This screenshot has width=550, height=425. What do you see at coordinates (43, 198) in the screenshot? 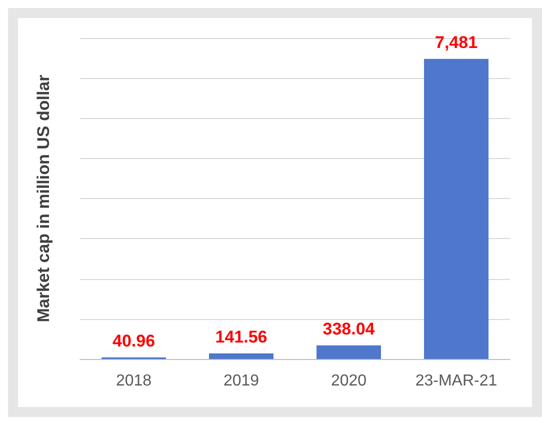
I see `y-axis-title: Market cap in million US dollar` at bounding box center [43, 198].